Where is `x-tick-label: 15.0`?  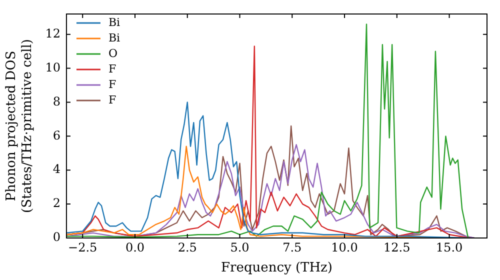 x-tick-label: 15.0 is located at coordinates (449, 247).